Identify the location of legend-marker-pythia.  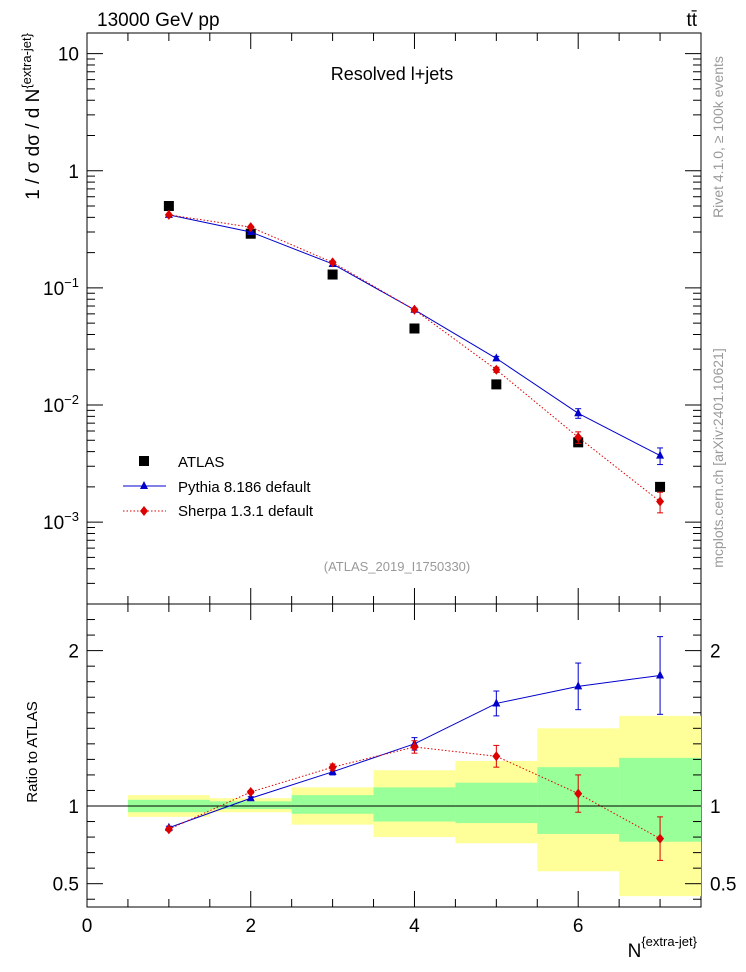
(144, 485).